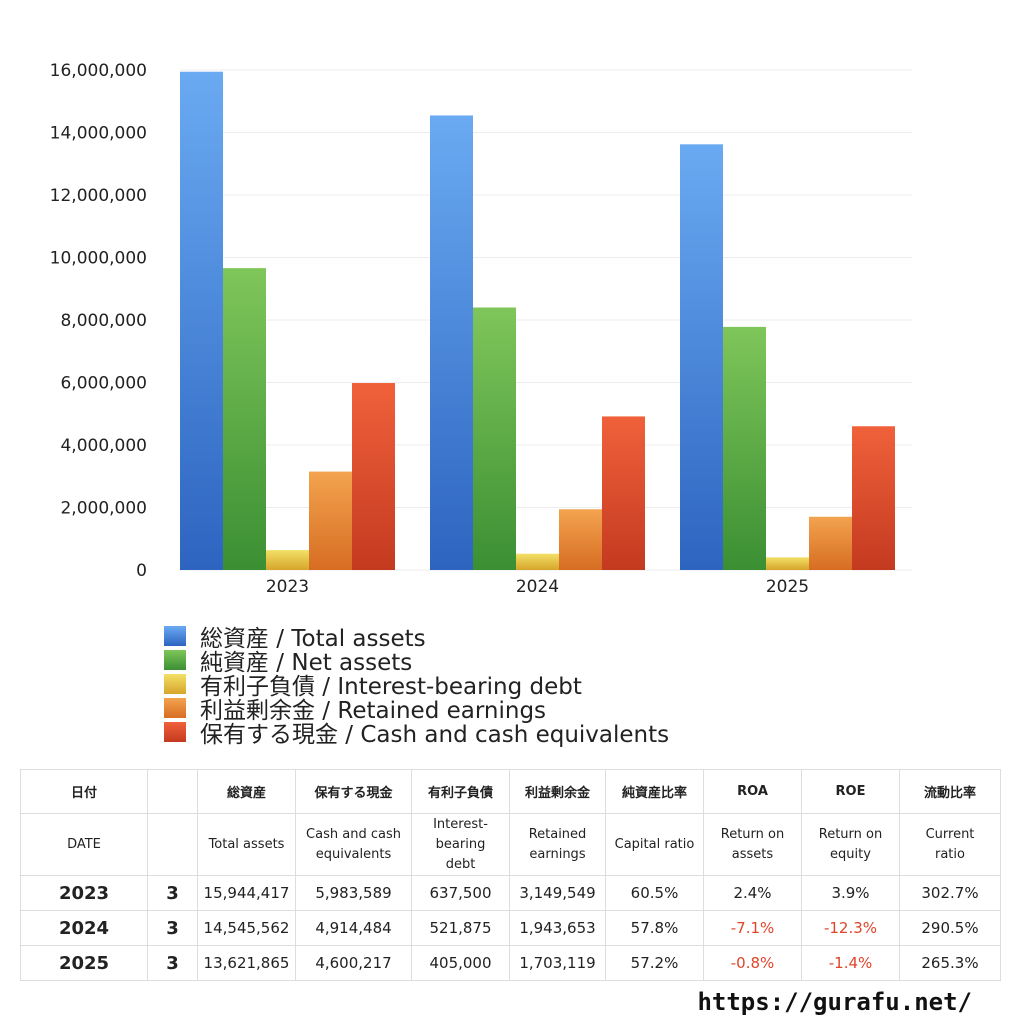  What do you see at coordinates (752, 791) in the screenshot?
I see `header-roa-jp: ROA` at bounding box center [752, 791].